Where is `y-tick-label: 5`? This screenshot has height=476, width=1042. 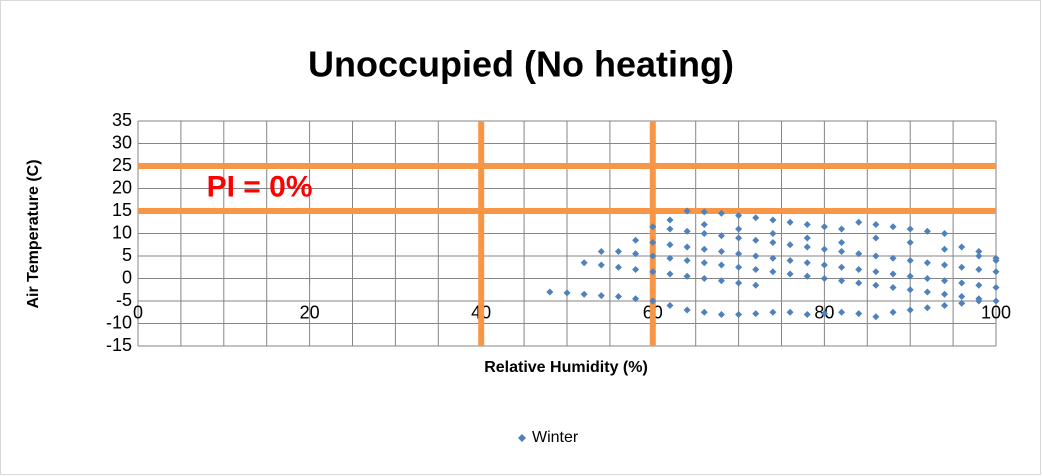 y-tick-label: 5 is located at coordinates (127, 255).